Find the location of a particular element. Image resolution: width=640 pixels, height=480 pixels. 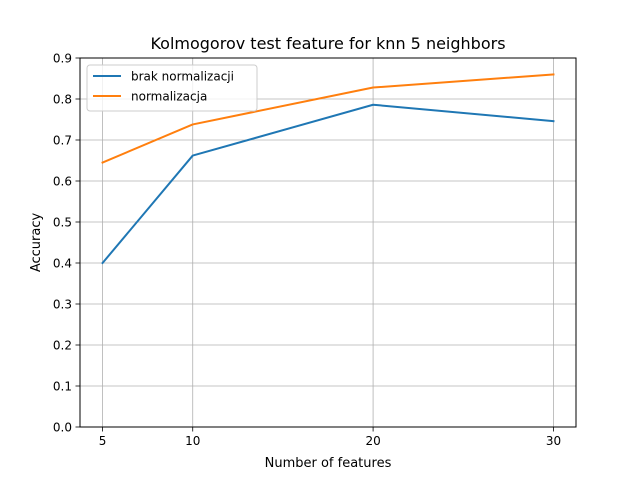

legend: brak normalizacji normalizacja is located at coordinates (172, 88).